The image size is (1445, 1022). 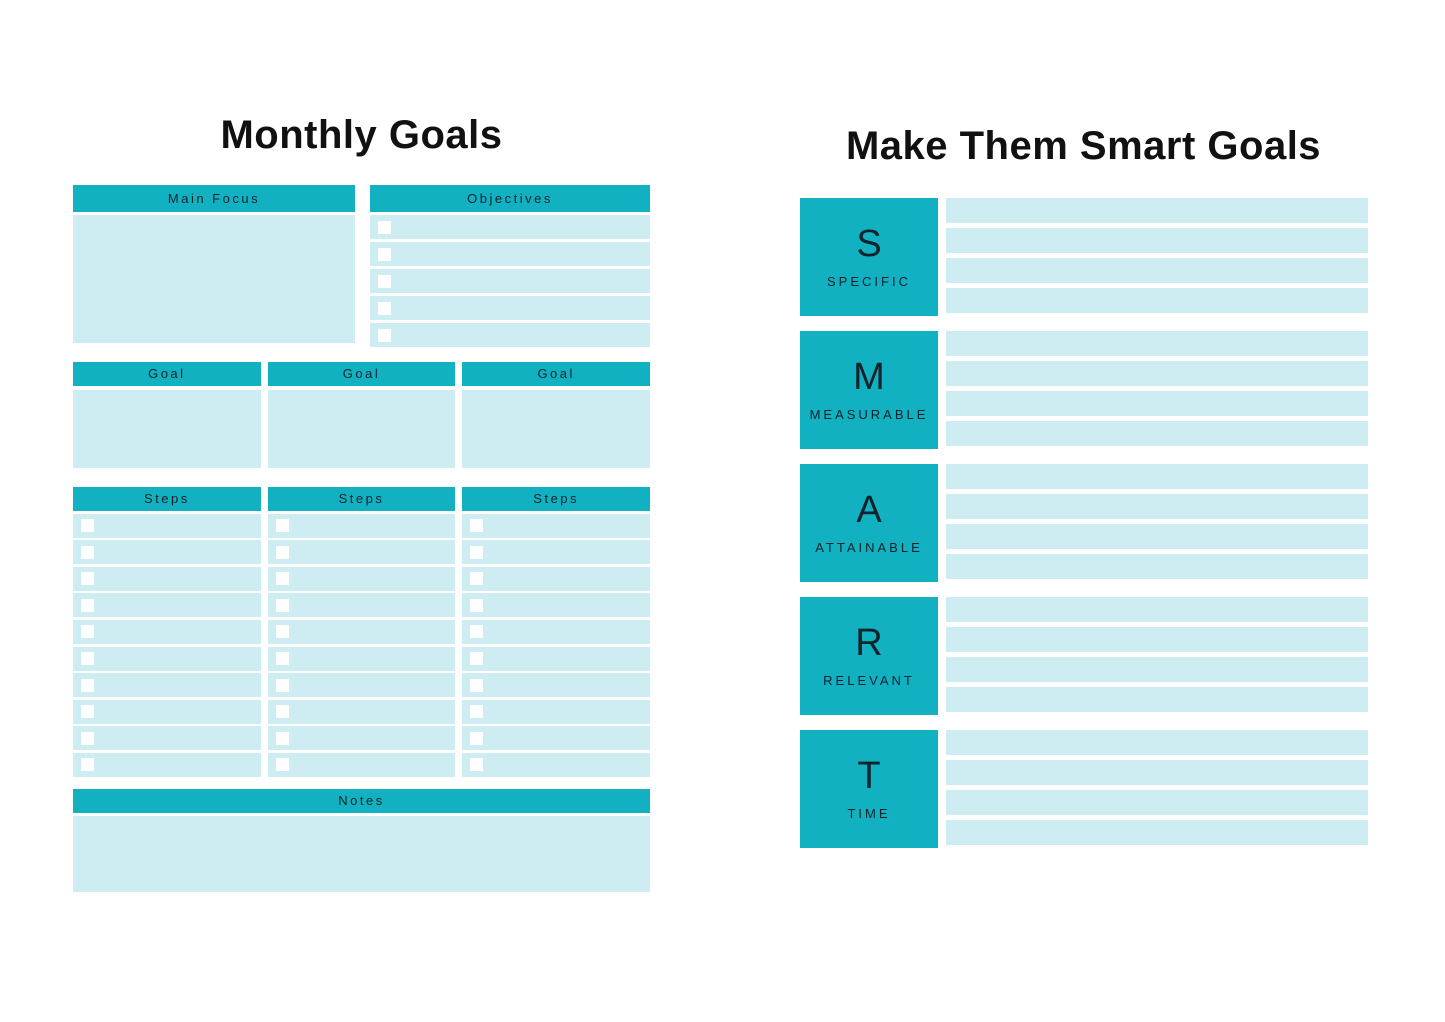 What do you see at coordinates (869, 244) in the screenshot?
I see `smart-letter: S` at bounding box center [869, 244].